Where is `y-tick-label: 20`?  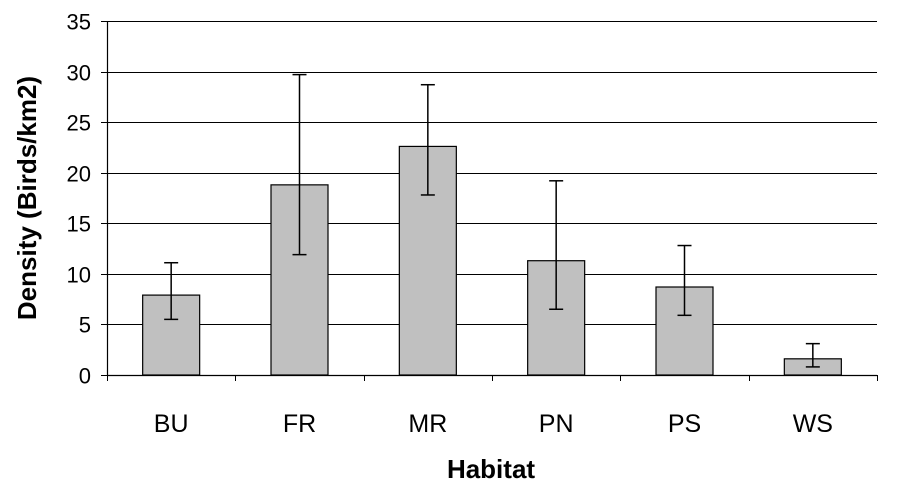 y-tick-label: 20 is located at coordinates (79, 174).